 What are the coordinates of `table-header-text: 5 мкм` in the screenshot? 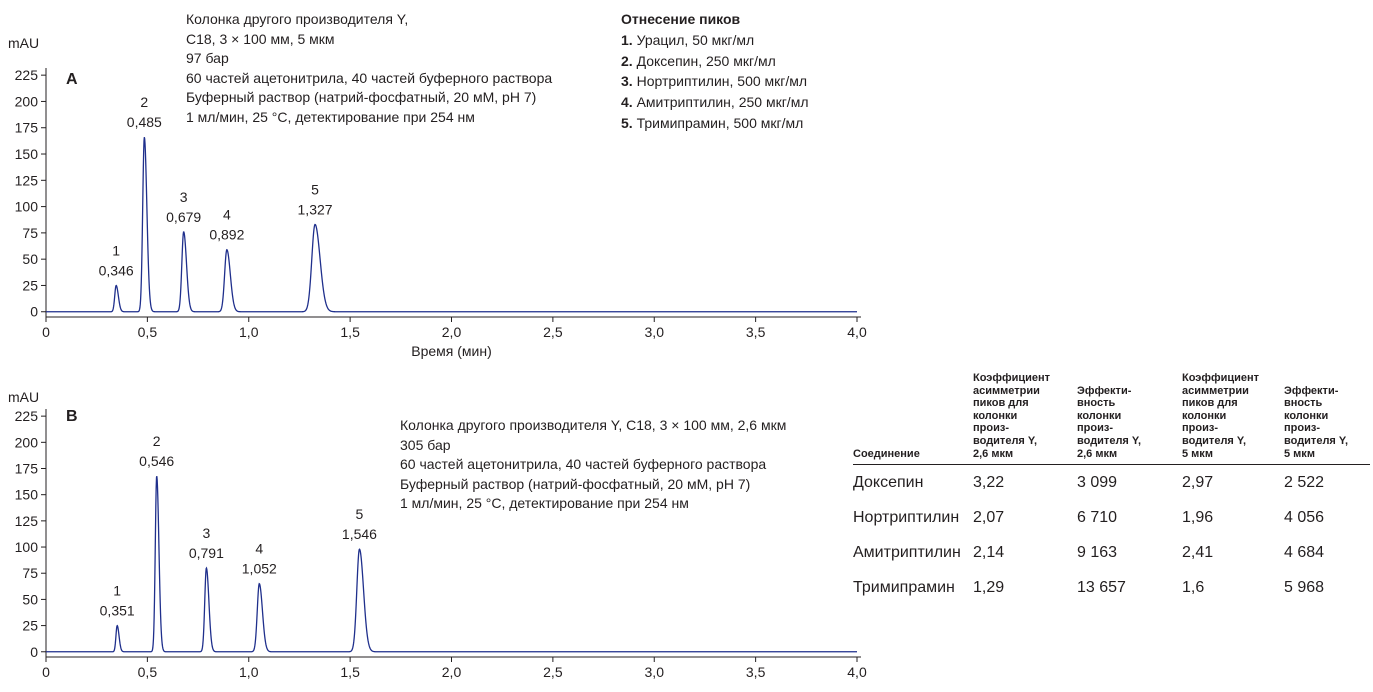 It's located at (1299, 453).